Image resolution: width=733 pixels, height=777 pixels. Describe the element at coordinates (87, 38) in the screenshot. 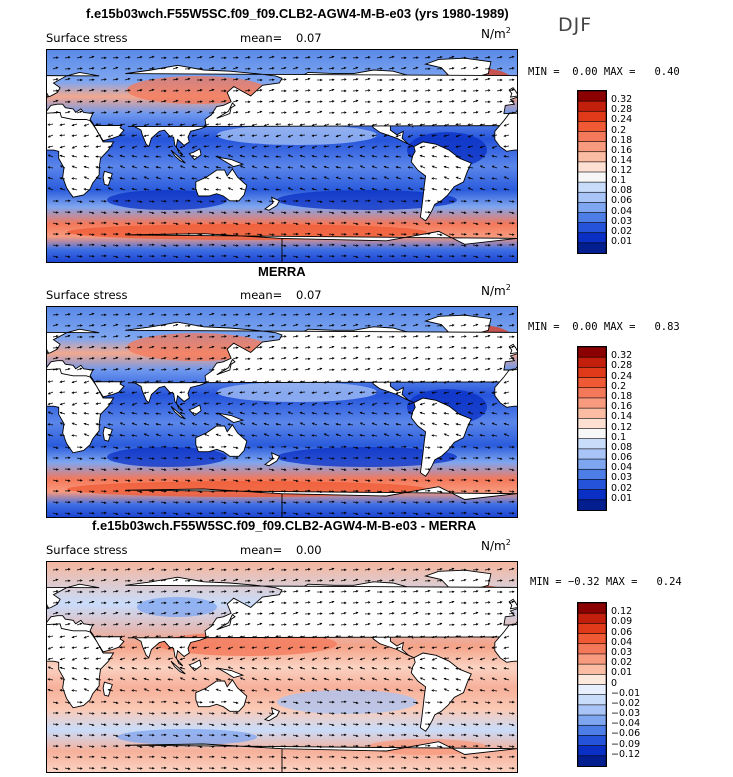

I see `panel-1-variable: Surface stress` at that location.